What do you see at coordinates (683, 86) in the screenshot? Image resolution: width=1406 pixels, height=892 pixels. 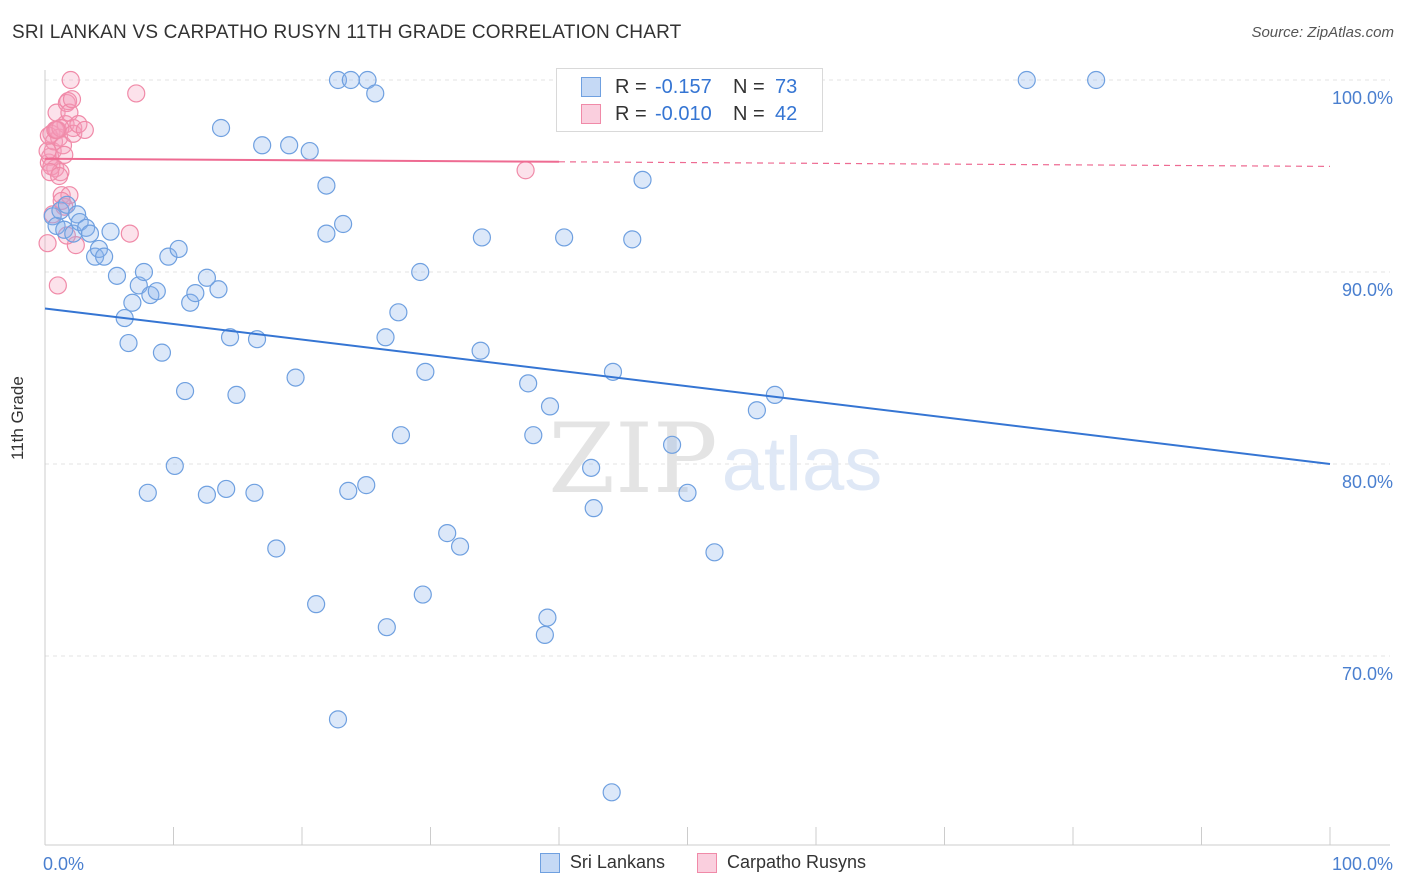 I see `r-value: -0.157` at bounding box center [683, 86].